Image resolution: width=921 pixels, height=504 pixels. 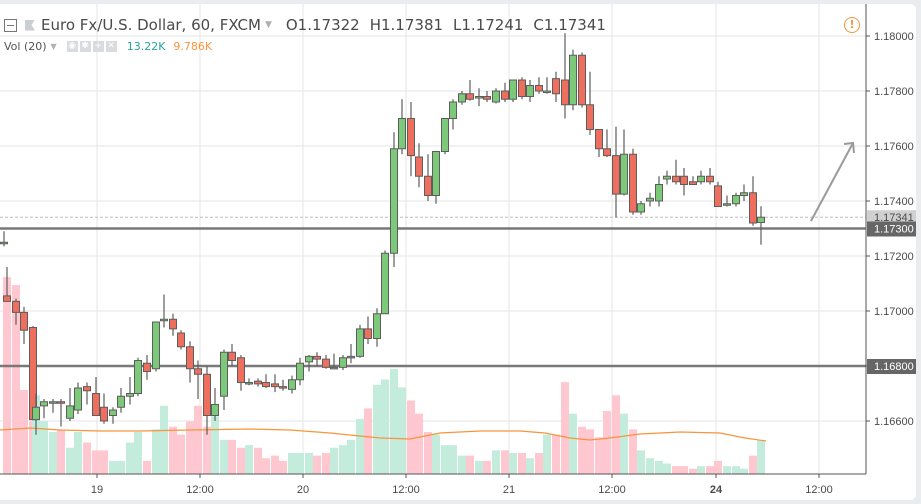 I want to click on trend-arrow, so click(x=832, y=181).